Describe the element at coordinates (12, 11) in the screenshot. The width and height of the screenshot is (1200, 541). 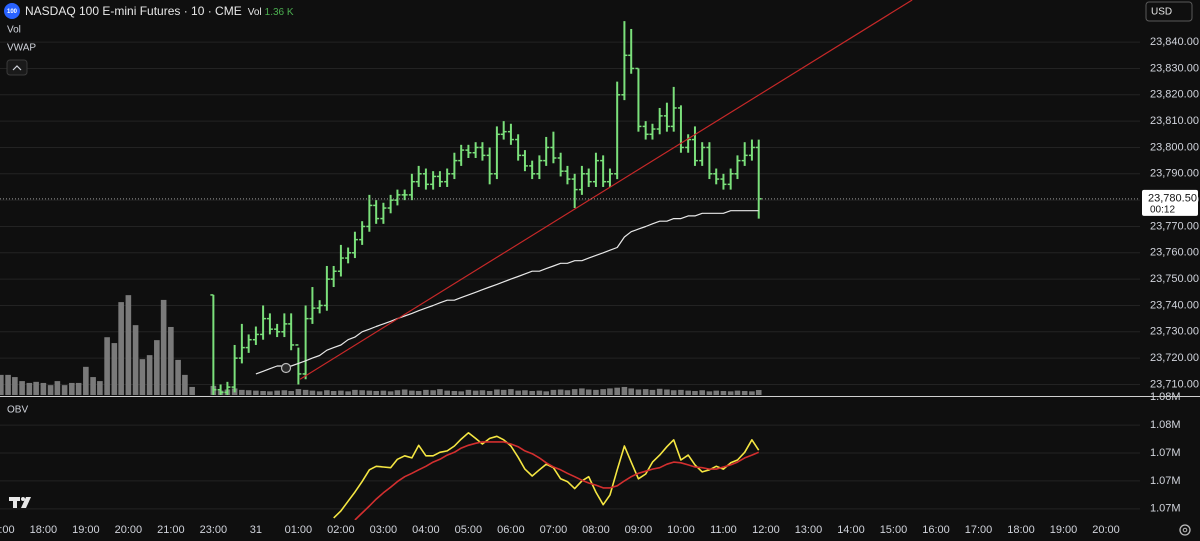
I see `symbol-logo` at that location.